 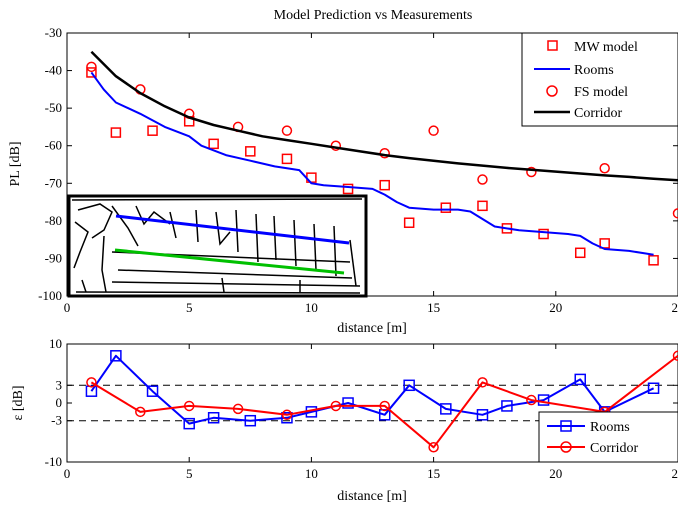 I want to click on y-tick-label: -60, so click(x=53, y=145).